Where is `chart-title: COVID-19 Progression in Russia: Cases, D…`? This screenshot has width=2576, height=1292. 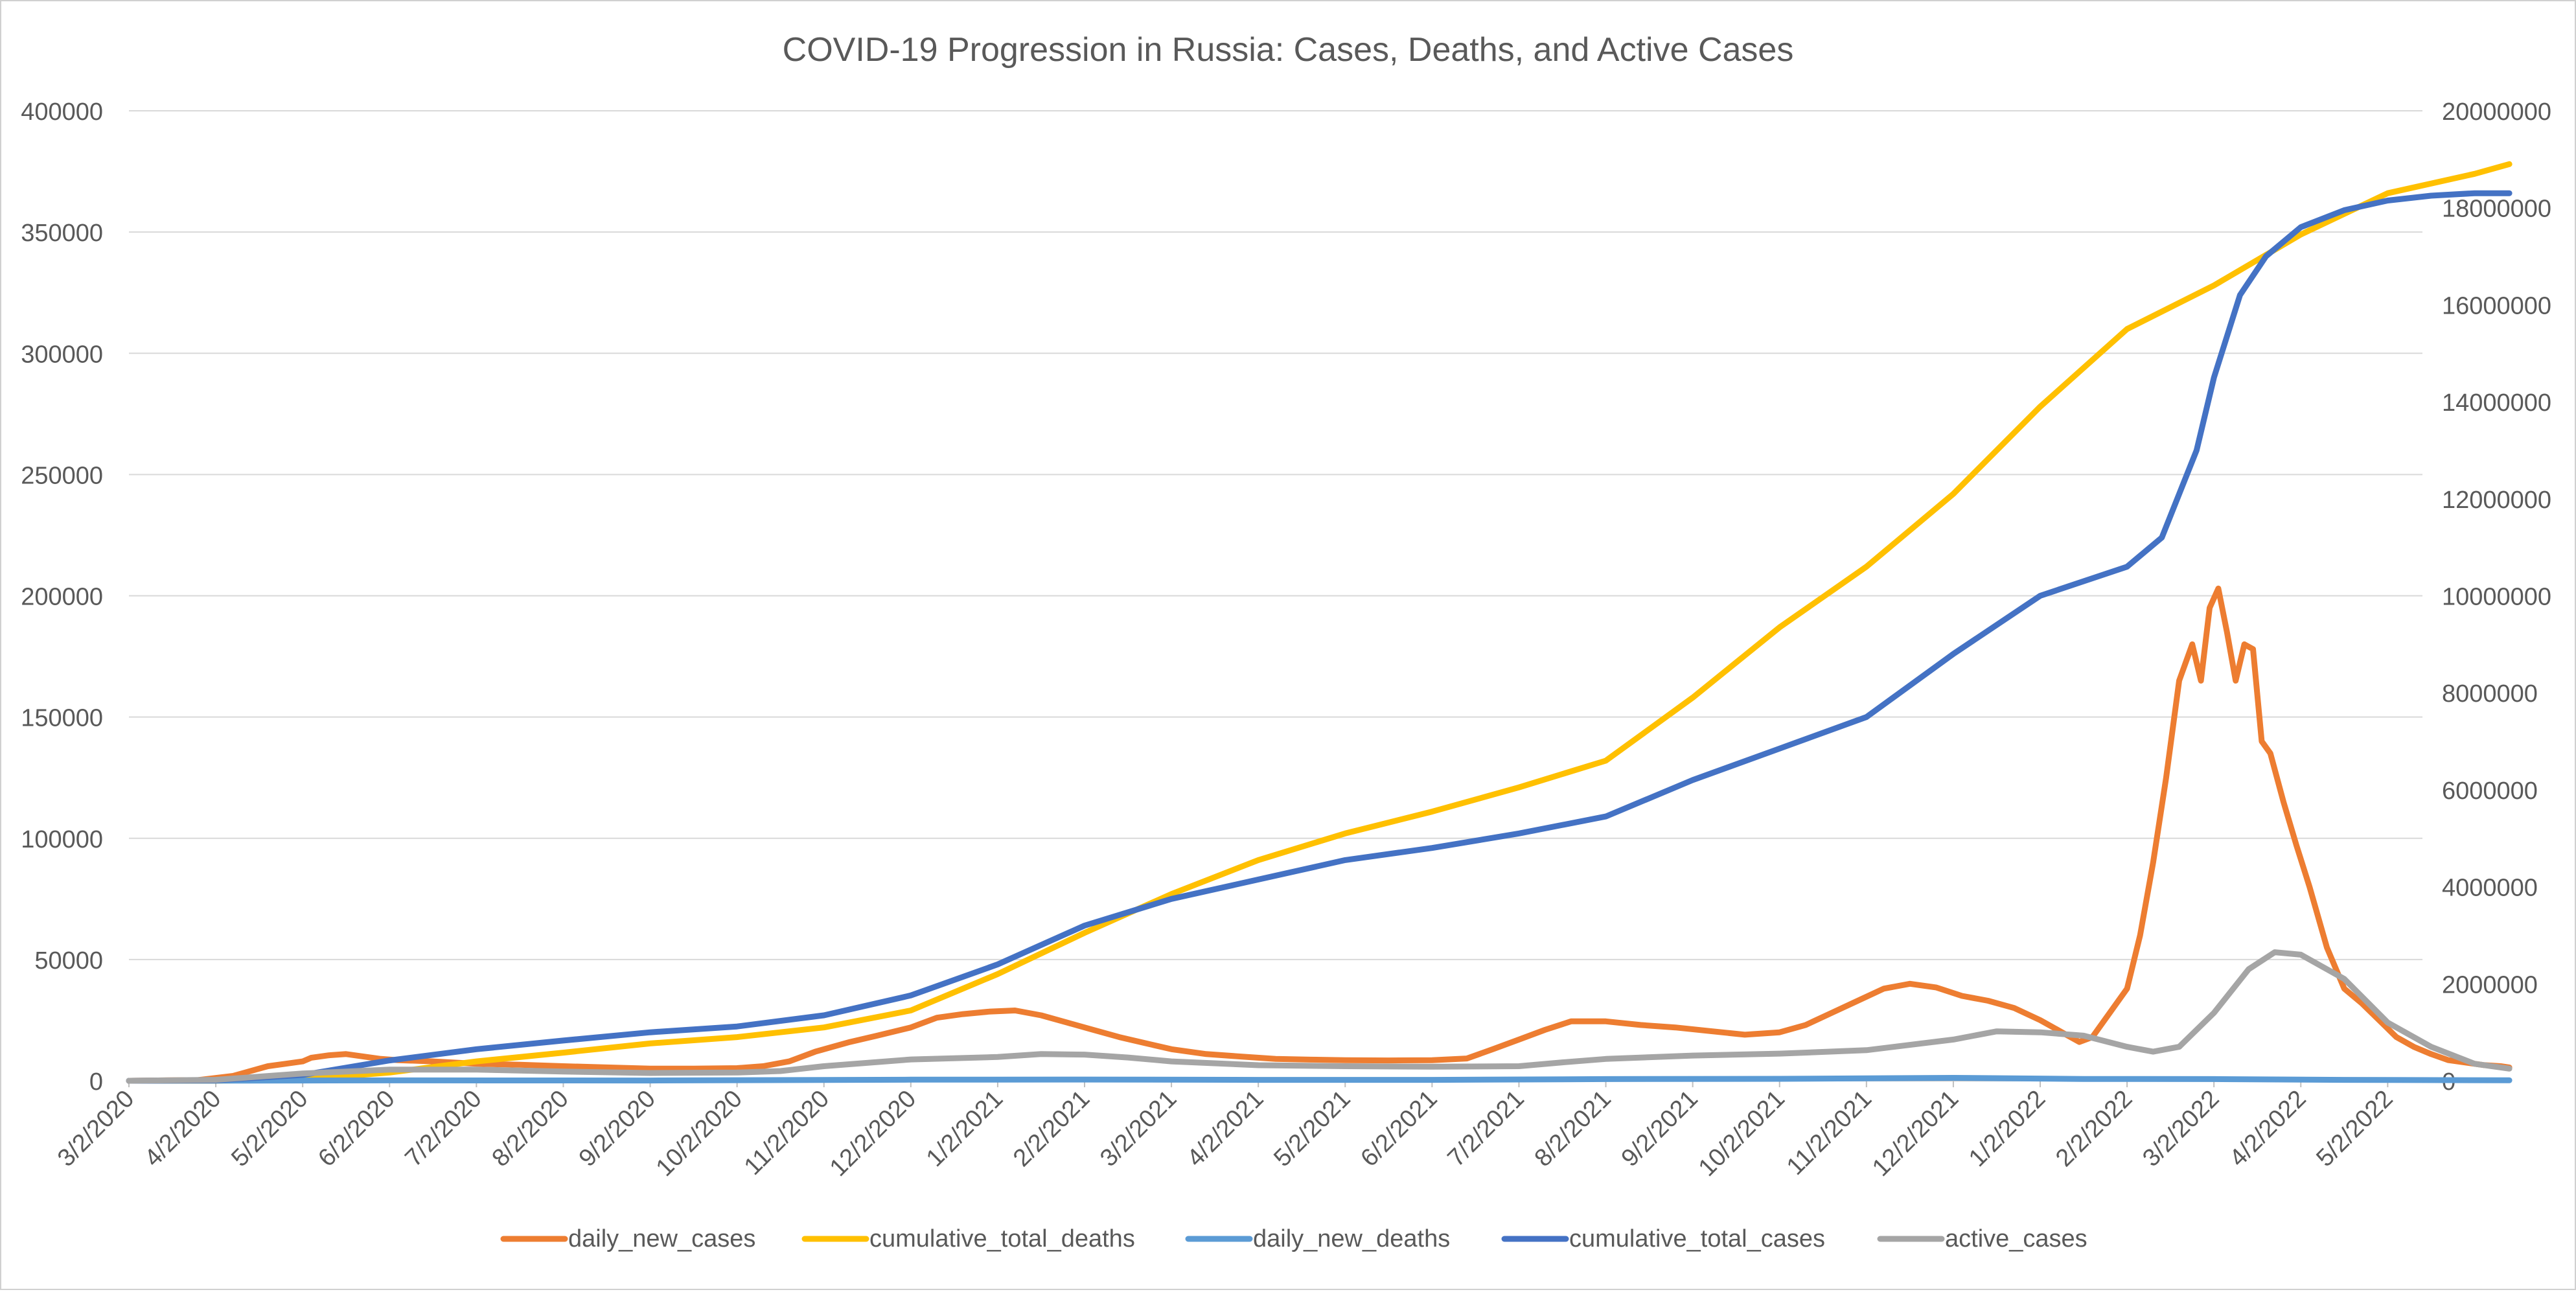
chart-title: COVID-19 Progression in Russia: Cases, D… is located at coordinates (1288, 50).